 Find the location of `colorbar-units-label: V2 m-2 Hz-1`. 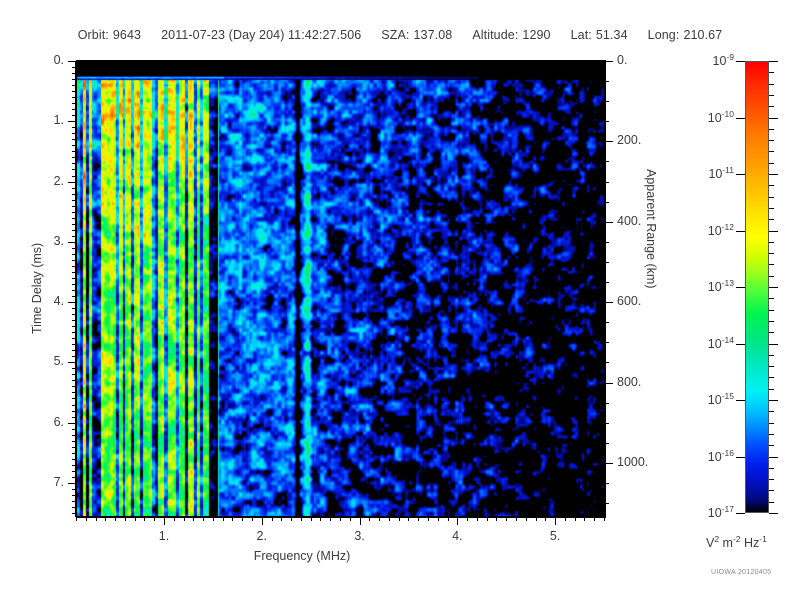

colorbar-units-label: V2 m-2 Hz-1 is located at coordinates (736, 542).